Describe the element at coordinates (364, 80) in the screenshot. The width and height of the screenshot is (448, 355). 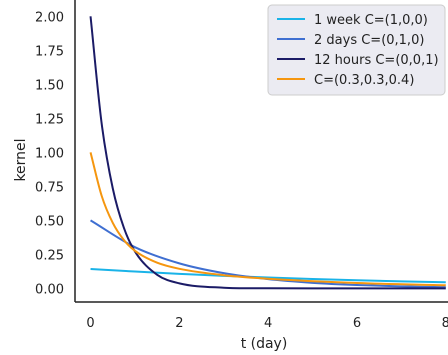
I see `legend-label: C=(0.3,0.3,0.4)` at that location.